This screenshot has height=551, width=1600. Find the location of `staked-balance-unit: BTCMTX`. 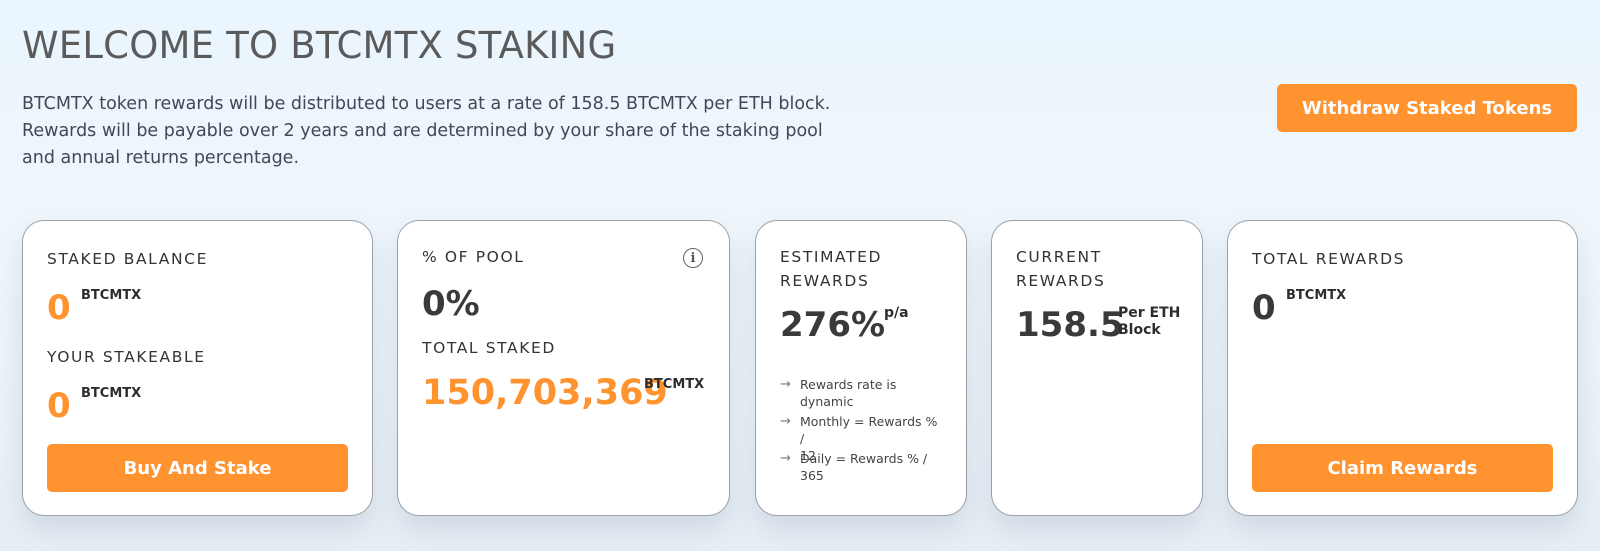

staked-balance-unit: BTCMTX is located at coordinates (111, 295).